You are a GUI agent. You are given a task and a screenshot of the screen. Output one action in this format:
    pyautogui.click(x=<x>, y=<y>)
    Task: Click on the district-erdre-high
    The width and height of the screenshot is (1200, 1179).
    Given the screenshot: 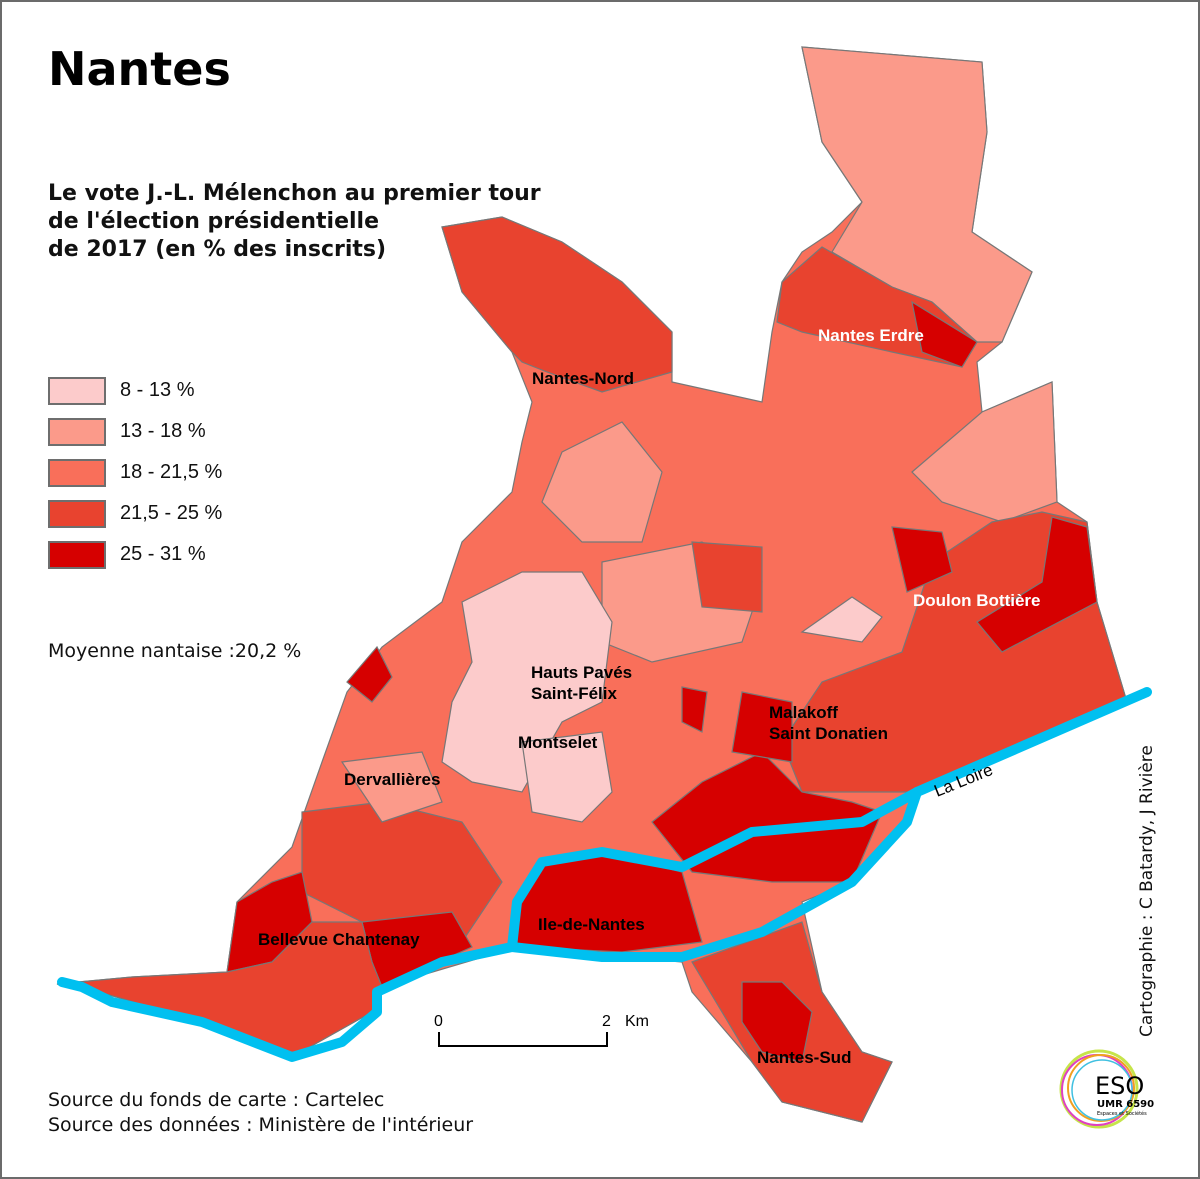 What is the action you would take?
    pyautogui.click(x=944, y=334)
    